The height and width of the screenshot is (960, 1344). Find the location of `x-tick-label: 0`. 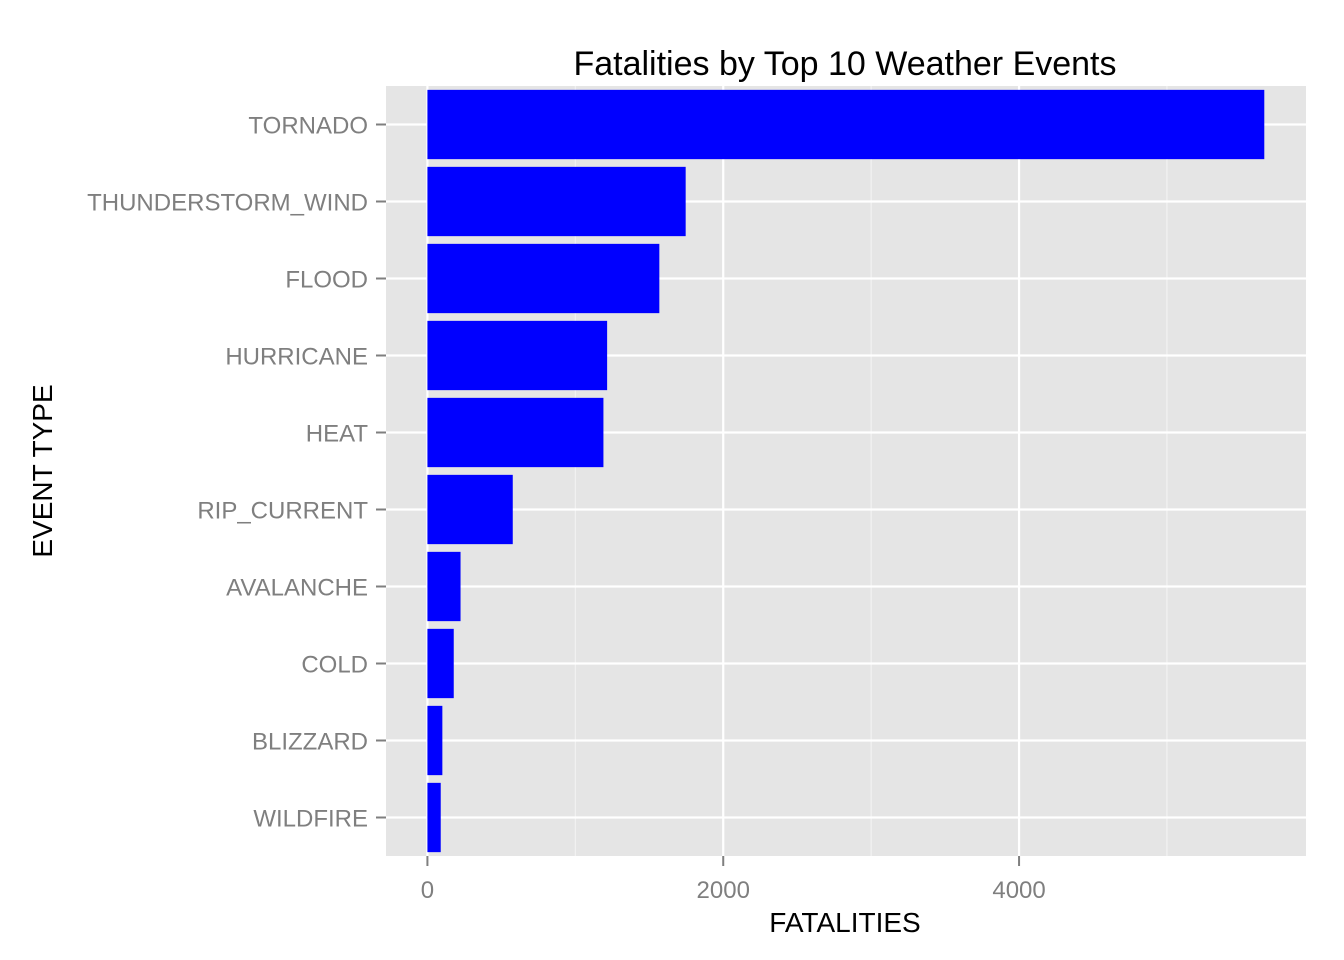

x-tick-label: 0 is located at coordinates (427, 890).